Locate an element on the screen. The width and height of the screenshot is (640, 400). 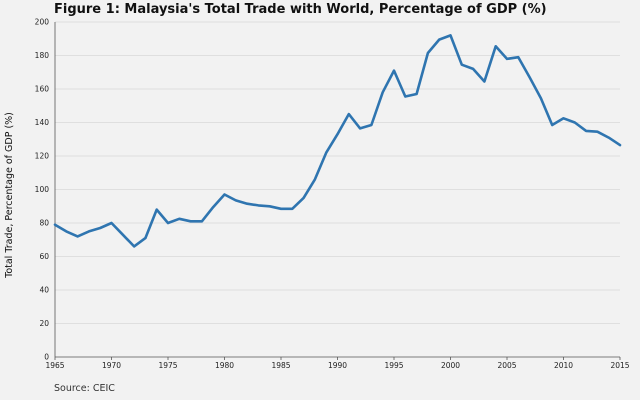
x-tick-label-1970: 1970 is located at coordinates (111, 365).